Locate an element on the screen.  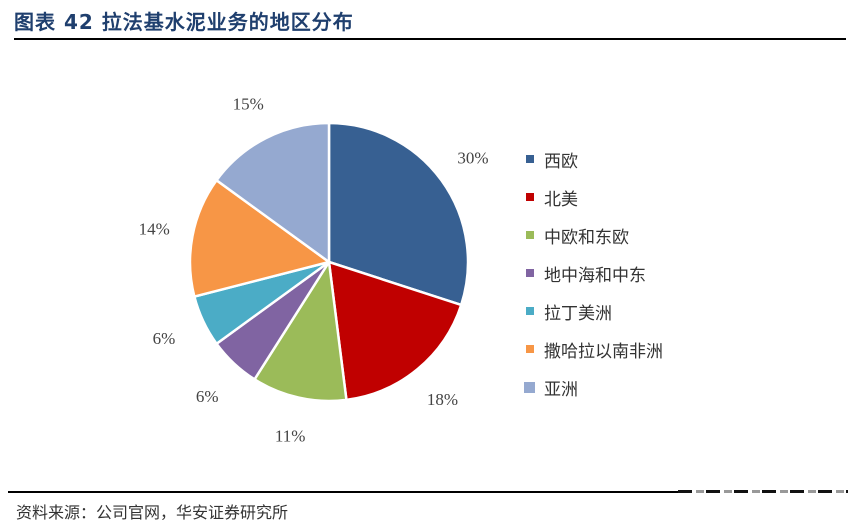
page-title: 图表 42 拉法基水泥业务的地区分布 is located at coordinates (184, 22).